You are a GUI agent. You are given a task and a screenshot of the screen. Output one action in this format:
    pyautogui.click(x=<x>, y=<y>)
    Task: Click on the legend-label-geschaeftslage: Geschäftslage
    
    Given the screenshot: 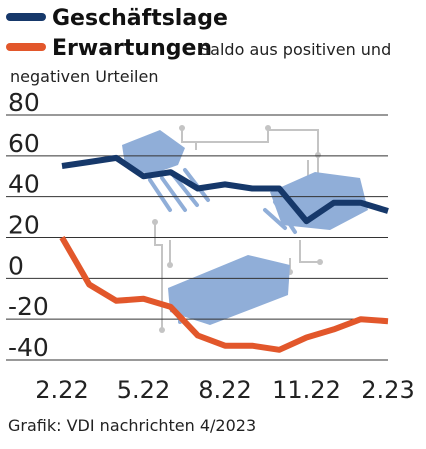 What is the action you would take?
    pyautogui.click(x=140, y=18)
    